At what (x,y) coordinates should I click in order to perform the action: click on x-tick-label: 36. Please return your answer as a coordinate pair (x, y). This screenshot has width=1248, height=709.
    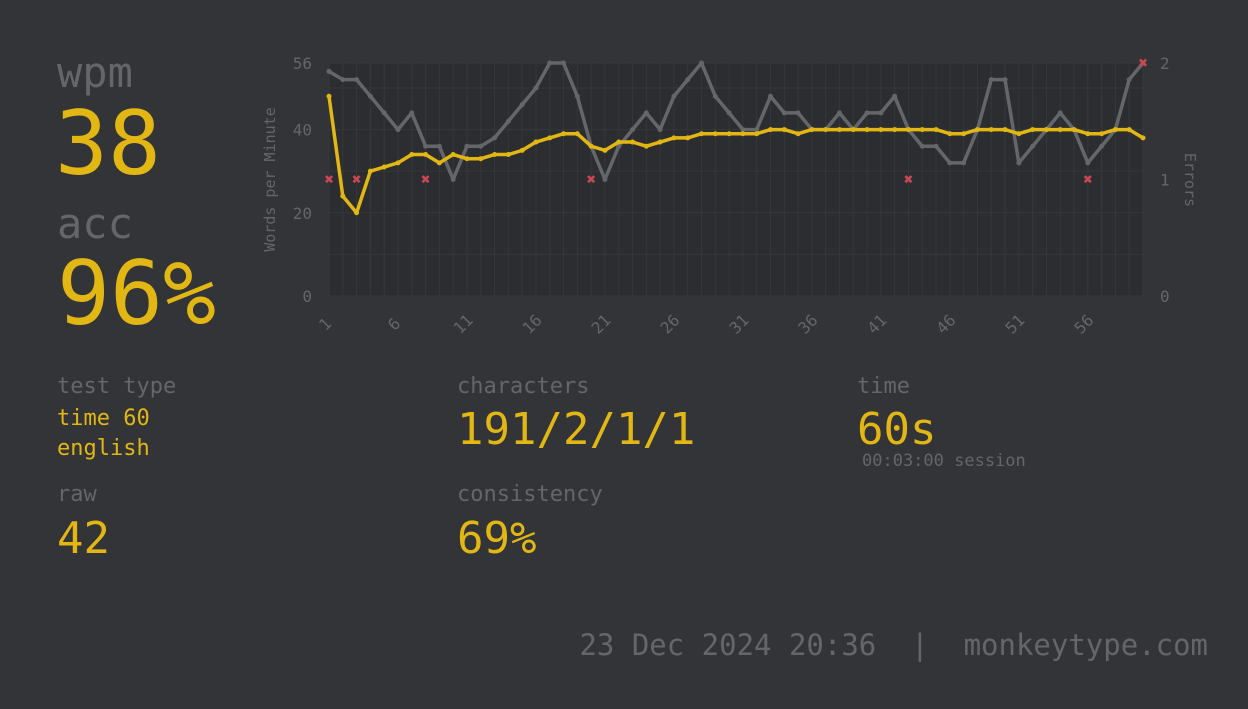
    Looking at the image, I should click on (807, 324).